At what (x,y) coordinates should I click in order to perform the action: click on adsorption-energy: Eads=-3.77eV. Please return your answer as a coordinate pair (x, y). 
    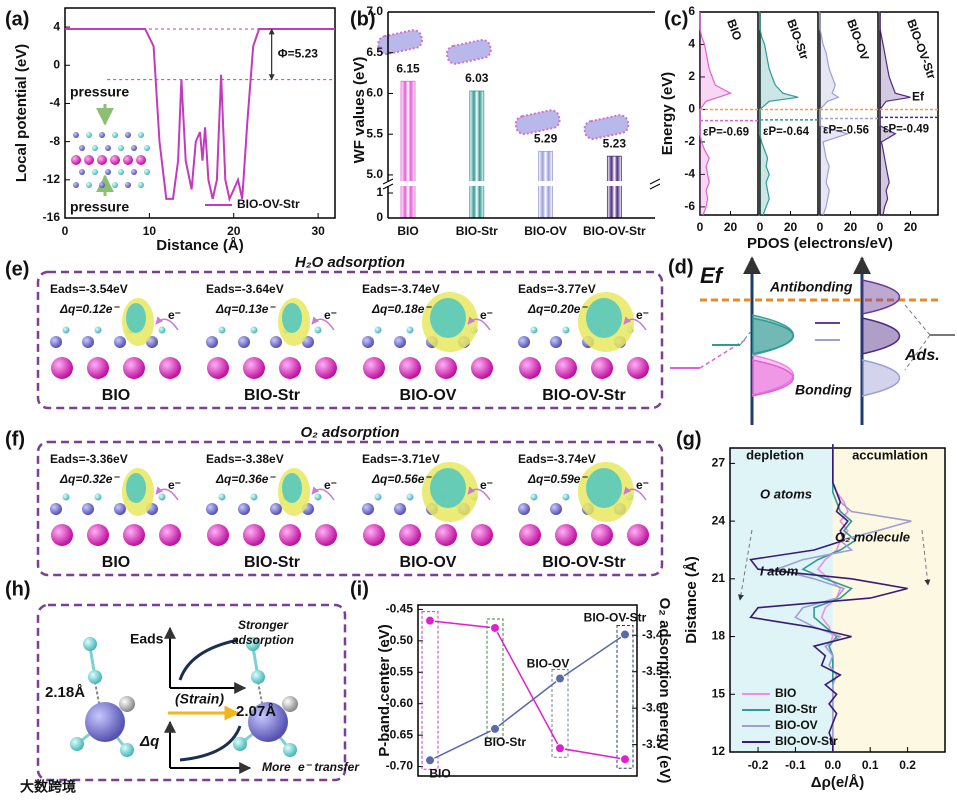
    Looking at the image, I should click on (557, 289).